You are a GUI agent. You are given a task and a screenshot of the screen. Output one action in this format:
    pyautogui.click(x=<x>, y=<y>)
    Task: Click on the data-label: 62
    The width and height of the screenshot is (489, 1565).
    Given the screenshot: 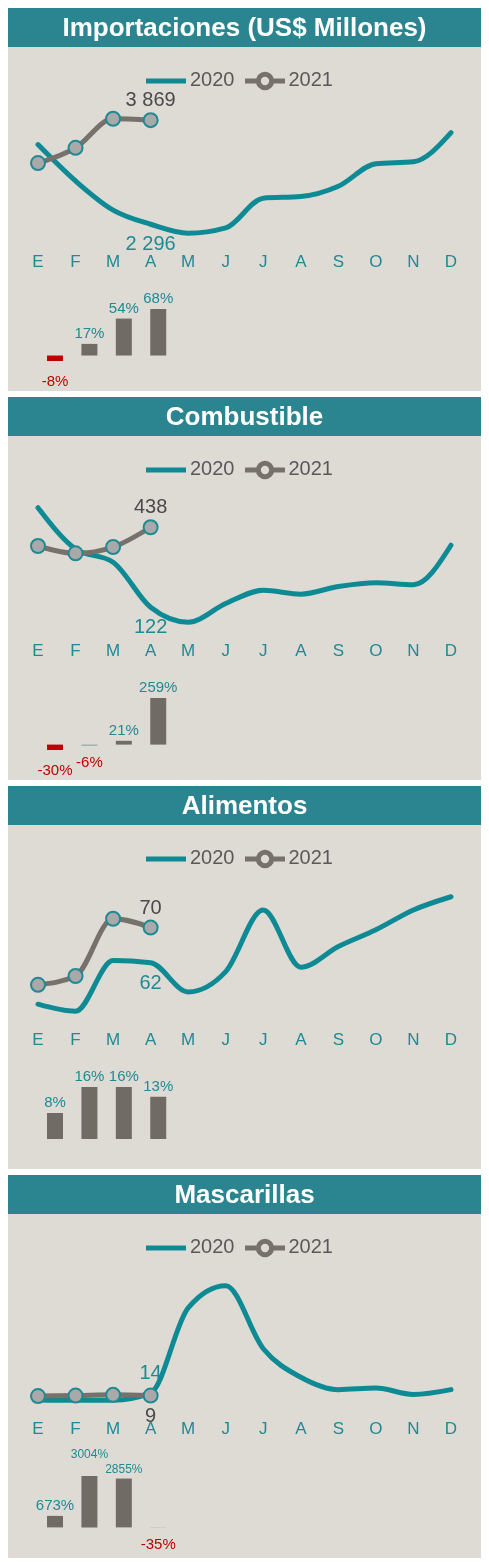 What is the action you would take?
    pyautogui.click(x=150, y=981)
    